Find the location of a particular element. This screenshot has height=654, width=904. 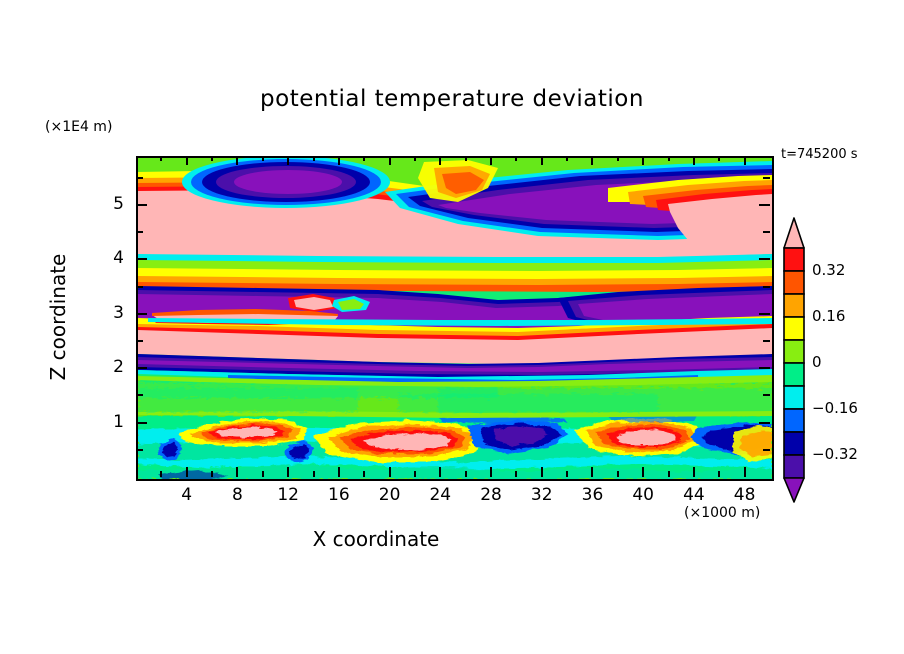

x-tick-label: 40 is located at coordinates (643, 495).